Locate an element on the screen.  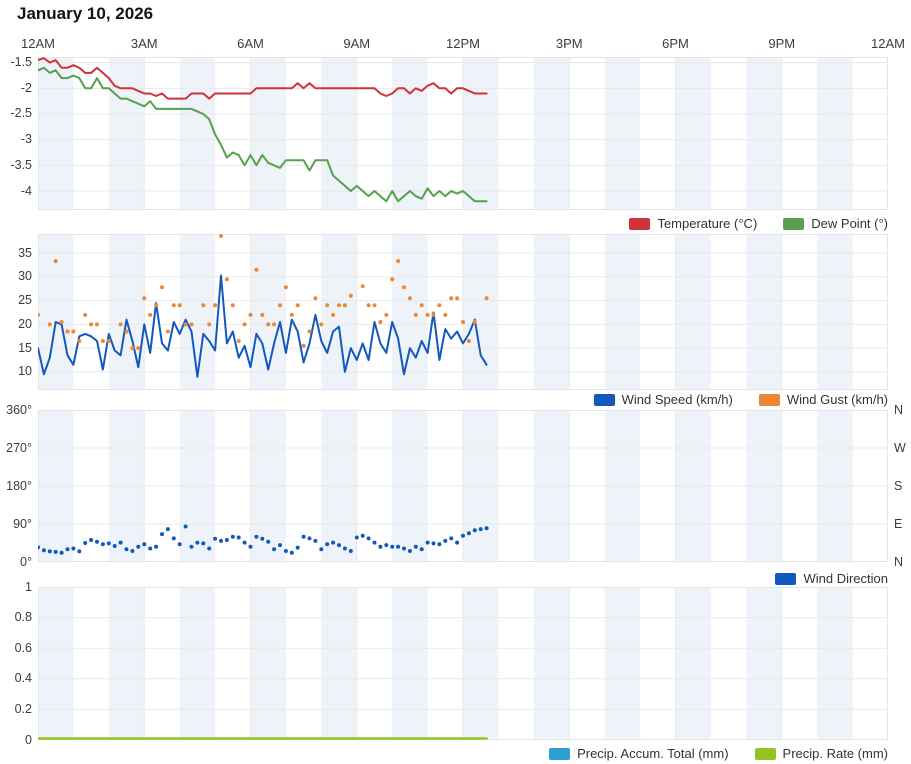
y-axis-tick-label: 90° is located at coordinates (22, 523).